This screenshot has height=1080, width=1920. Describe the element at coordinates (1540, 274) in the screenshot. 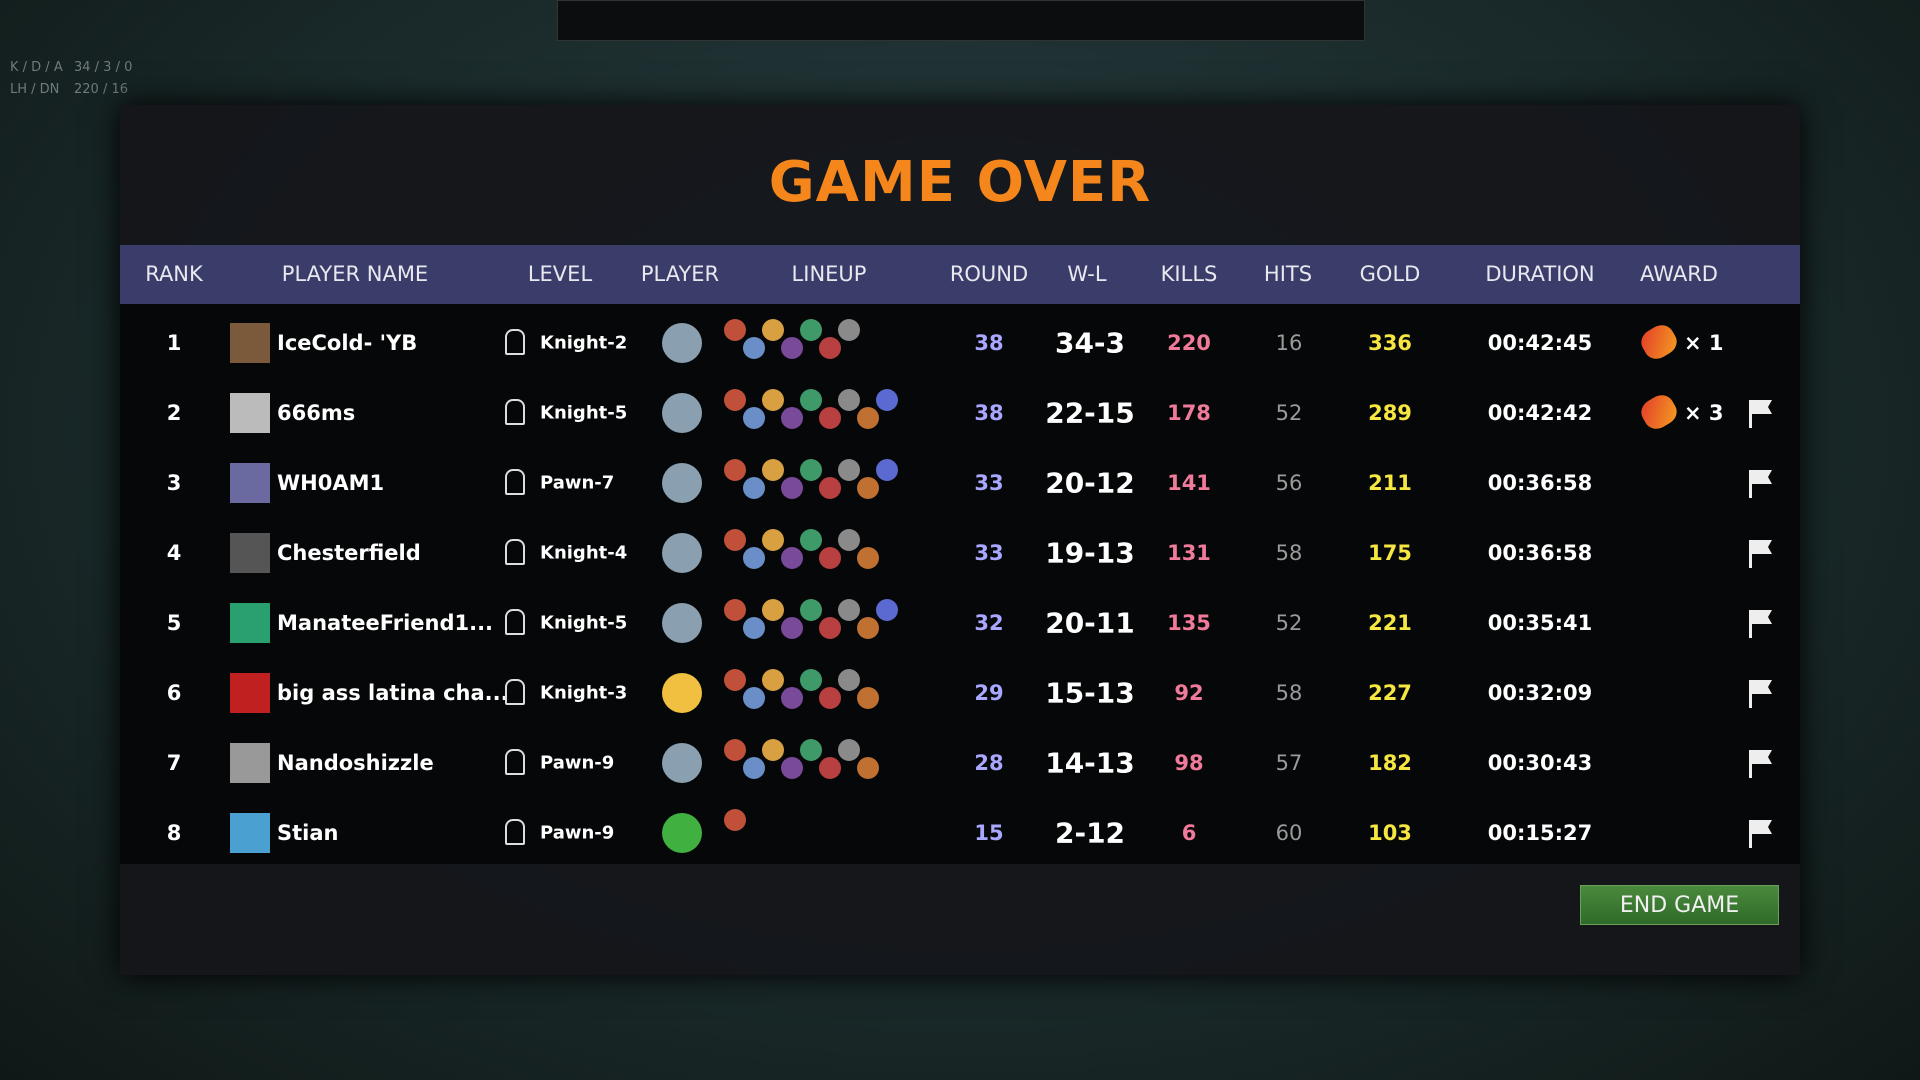

I see `column-header: DURATION` at that location.